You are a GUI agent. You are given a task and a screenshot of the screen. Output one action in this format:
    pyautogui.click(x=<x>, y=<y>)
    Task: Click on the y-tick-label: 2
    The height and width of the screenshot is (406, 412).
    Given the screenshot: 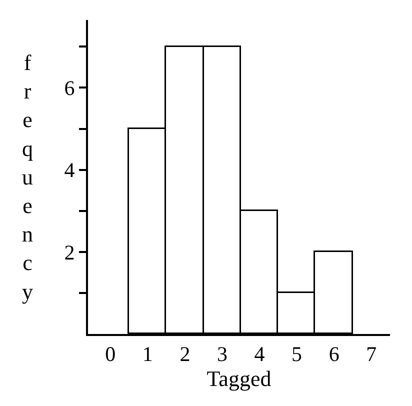 What is the action you would take?
    pyautogui.click(x=69, y=252)
    